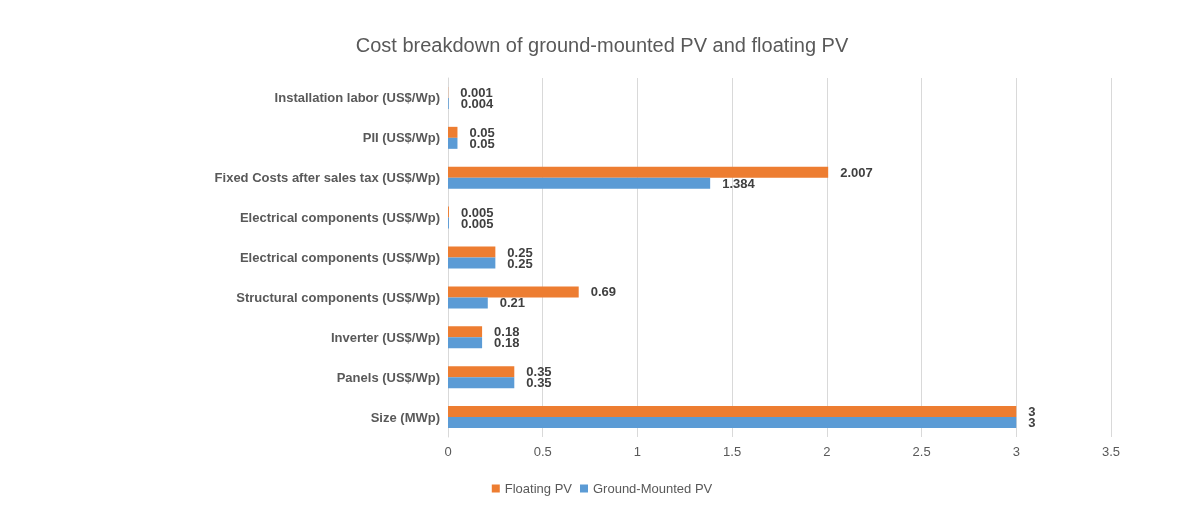  Describe the element at coordinates (327, 178) in the screenshot. I see `y-tick-label: Fixed Costs after sales tax (US$/Wp)` at that location.